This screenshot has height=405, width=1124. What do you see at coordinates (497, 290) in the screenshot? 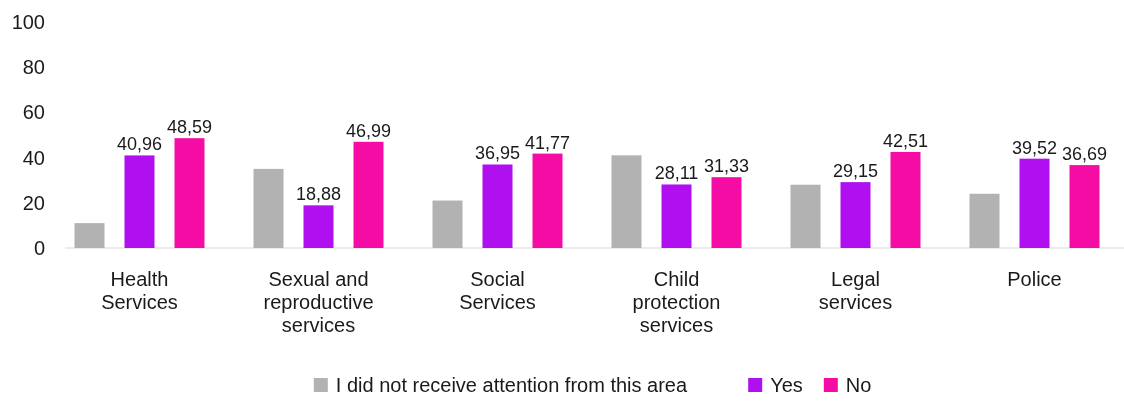
I see `x-tick-label: Social Services` at bounding box center [497, 290].